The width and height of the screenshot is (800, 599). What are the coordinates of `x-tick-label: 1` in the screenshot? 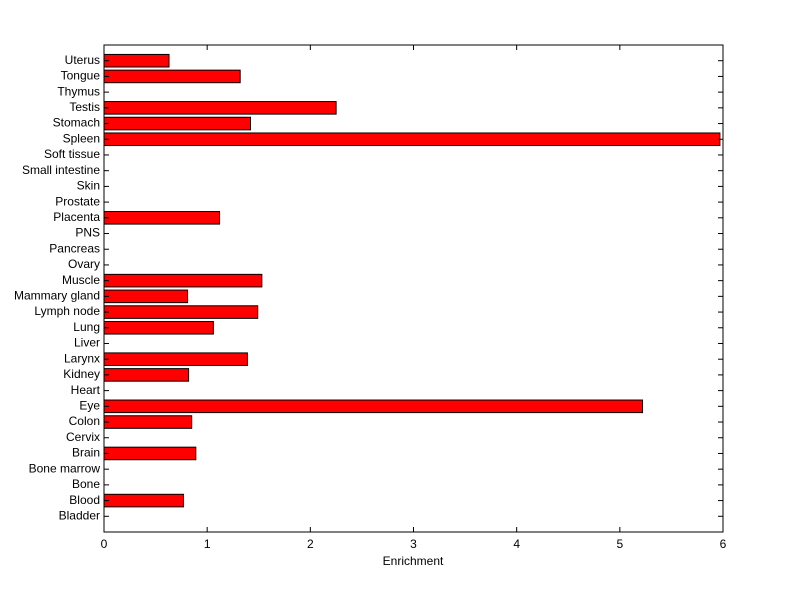 It's located at (207, 544).